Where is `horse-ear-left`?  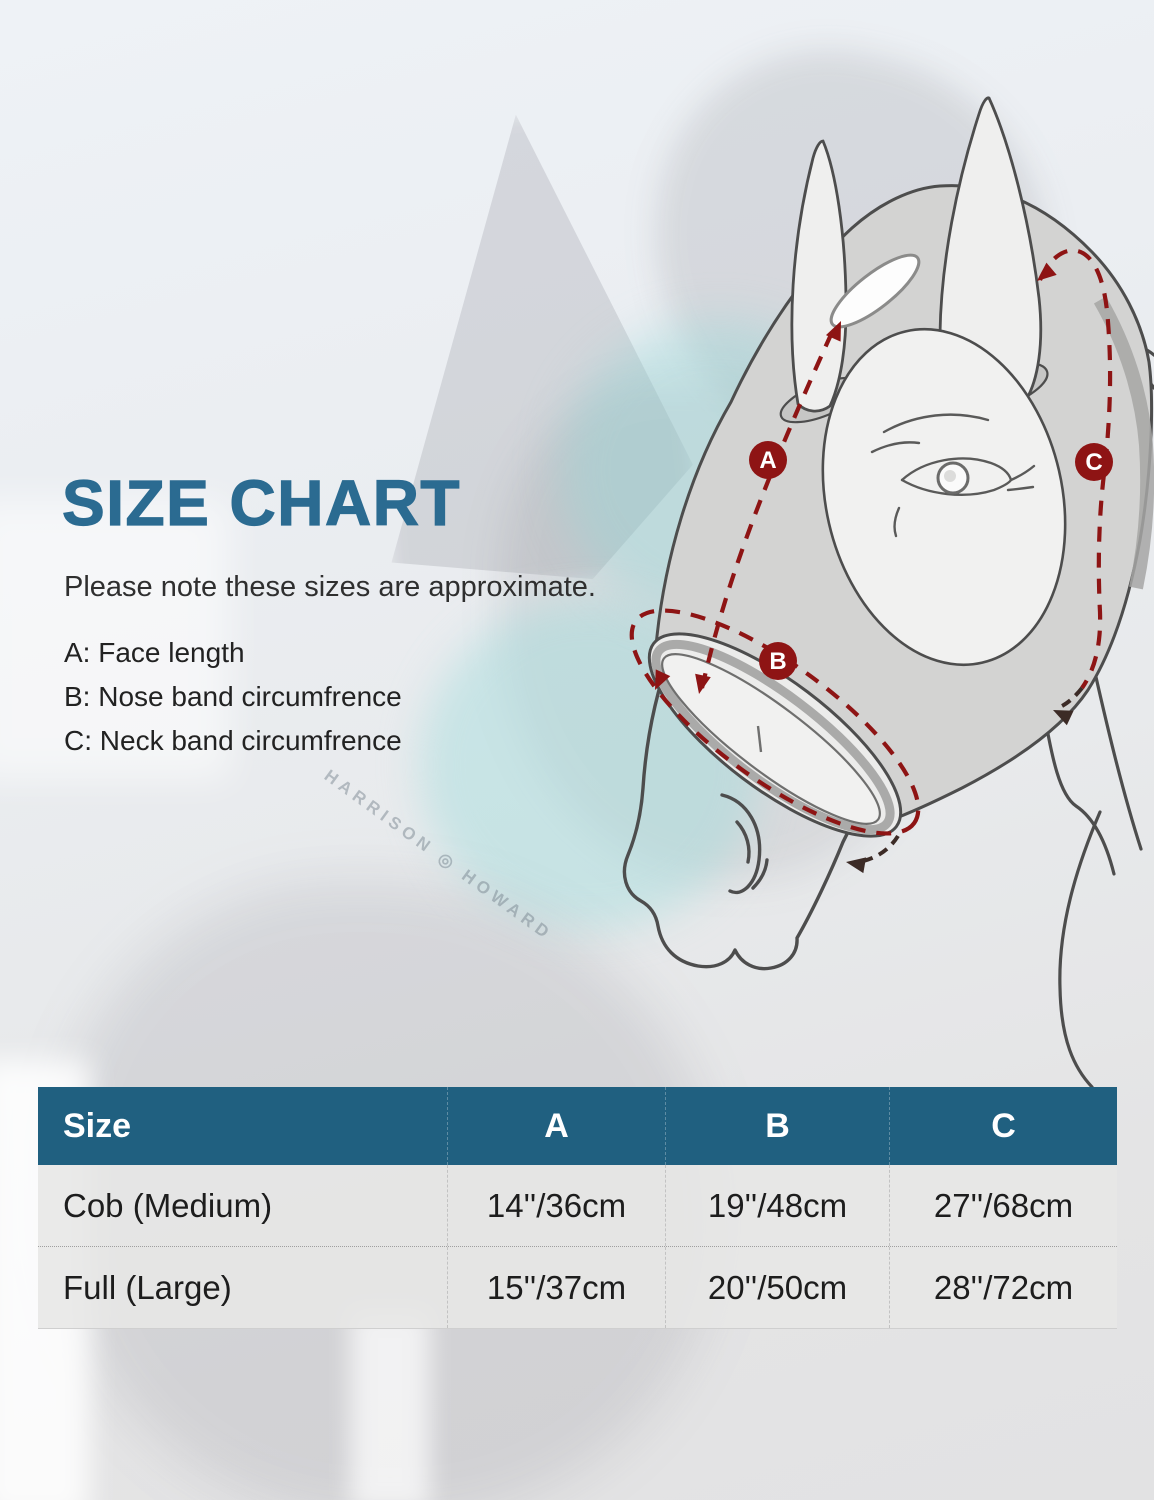 horse-ear-left is located at coordinates (819, 276).